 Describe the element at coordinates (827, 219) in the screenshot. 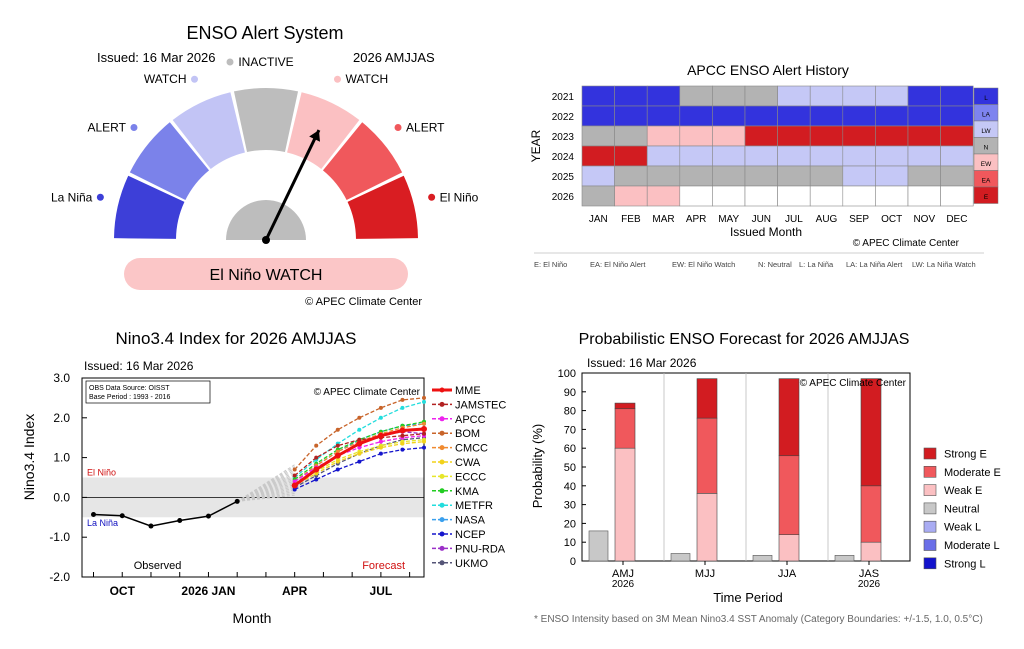

I see `history-month-label: AUG` at that location.